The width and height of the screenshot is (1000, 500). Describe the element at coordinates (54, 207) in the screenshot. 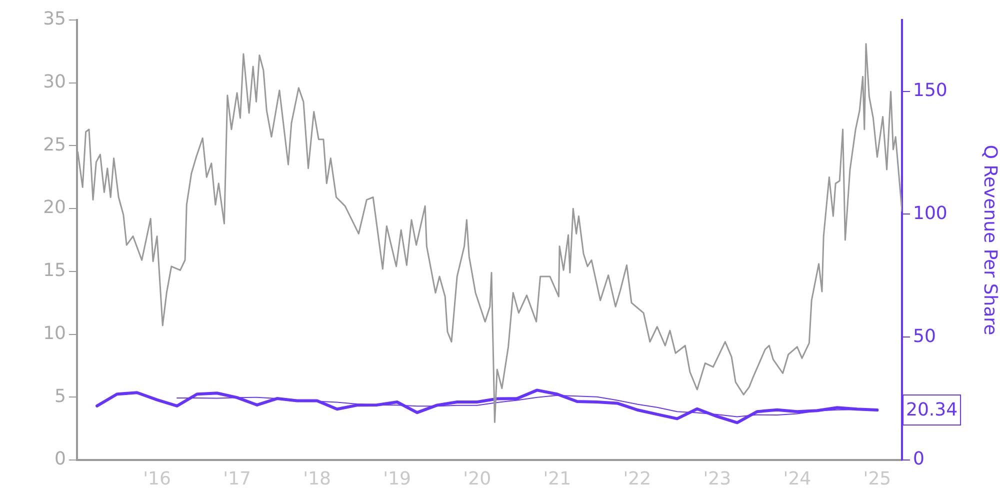

I see `y-tick-label: 20` at that location.